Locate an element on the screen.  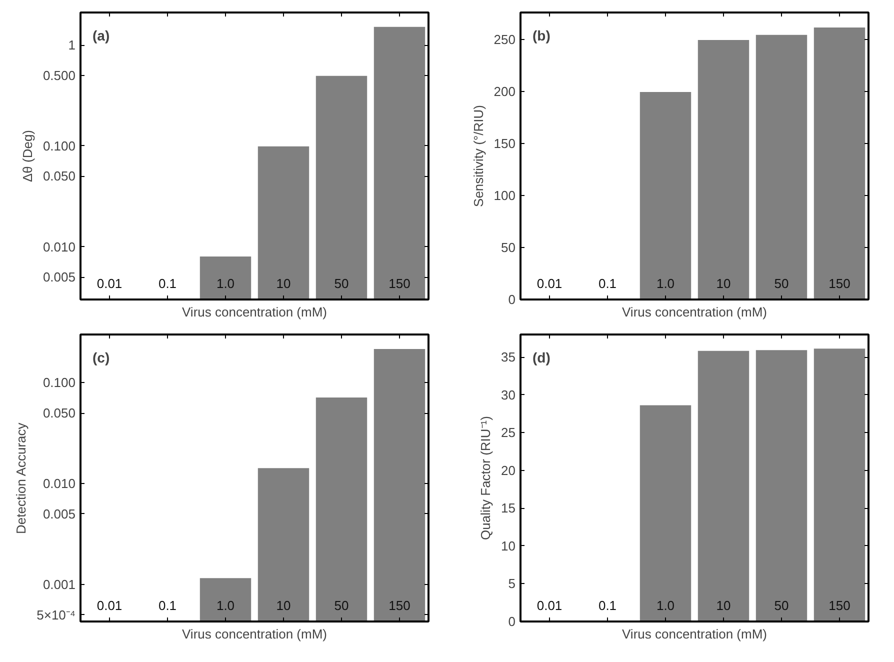
y-tick-label: 35 is located at coordinates (508, 357).